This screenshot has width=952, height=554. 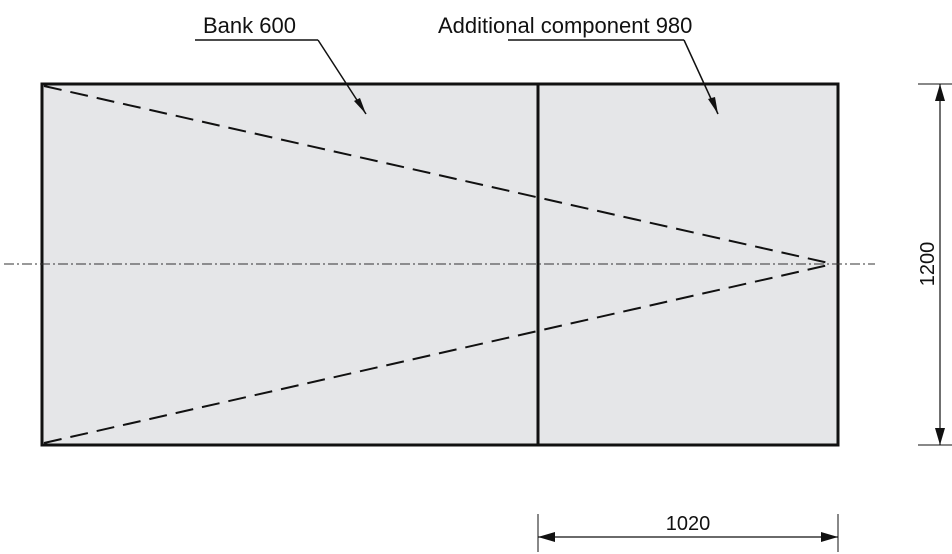 What do you see at coordinates (829, 537) in the screenshot?
I see `length-arrow-right` at bounding box center [829, 537].